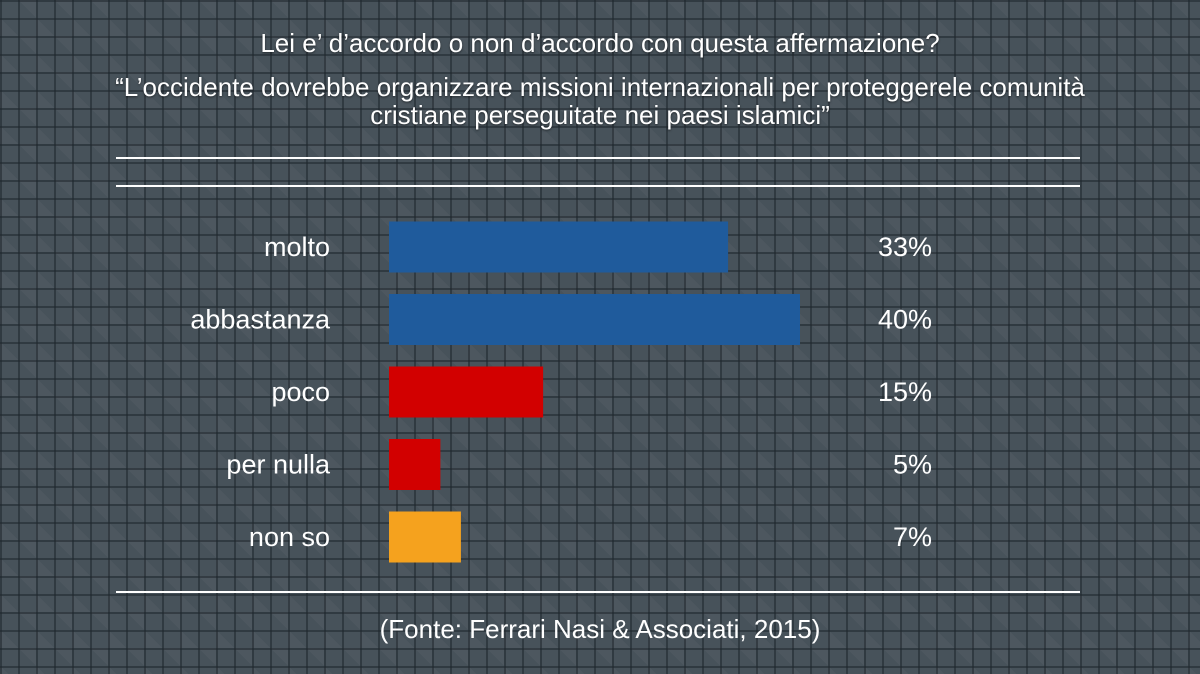 Image resolution: width=1200 pixels, height=674 pixels. I want to click on category-label: poco, so click(300, 392).